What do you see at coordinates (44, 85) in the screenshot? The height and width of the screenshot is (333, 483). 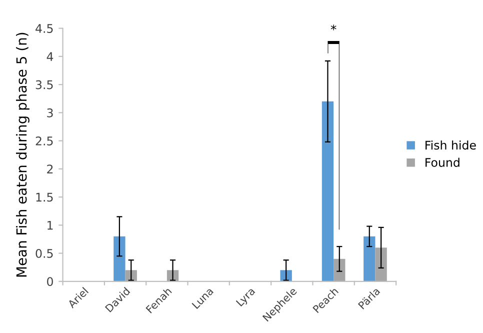 I see `y-tick-label: 3.5` at bounding box center [44, 85].